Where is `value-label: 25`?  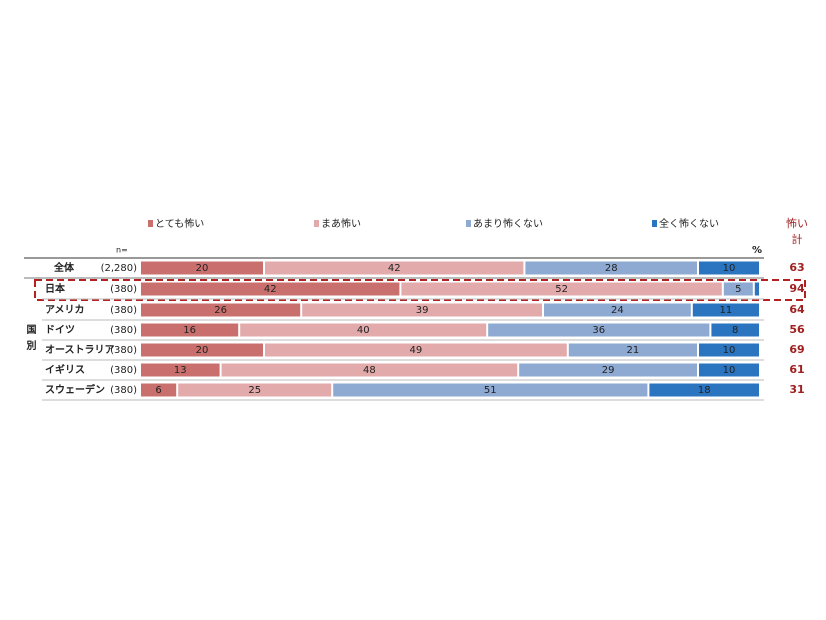 value-label: 25 is located at coordinates (254, 390).